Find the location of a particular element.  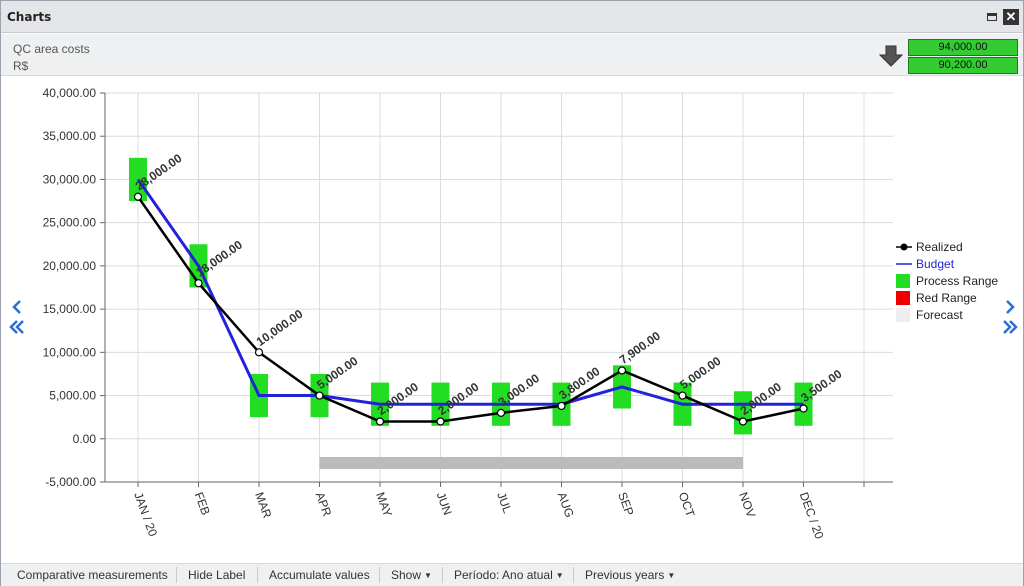

forecast-bar is located at coordinates (531, 462).